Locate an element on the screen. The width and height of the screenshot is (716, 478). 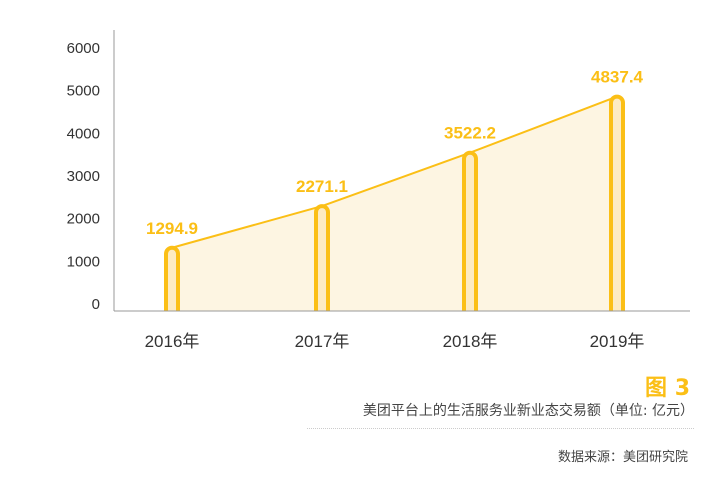
bar-2019年 is located at coordinates (617, 202).